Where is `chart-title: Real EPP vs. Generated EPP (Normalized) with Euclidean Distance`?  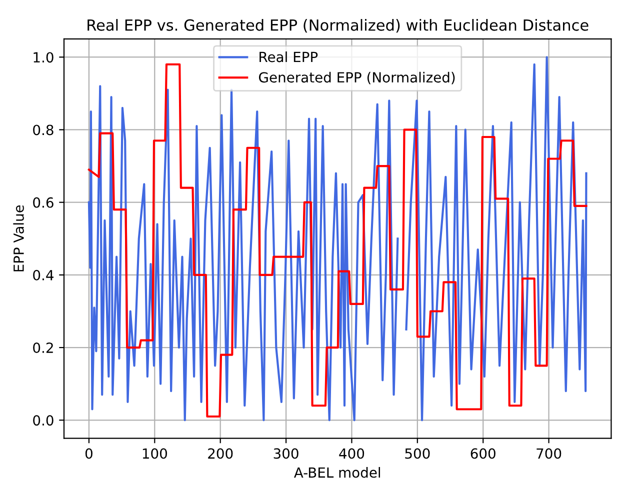
chart-title: Real EPP vs. Generated EPP (Normalized) with Euclidean Distance is located at coordinates (338, 26).